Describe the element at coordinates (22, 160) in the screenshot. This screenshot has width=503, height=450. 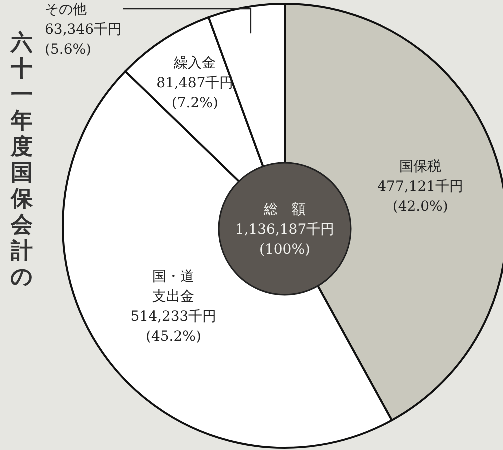
I see `title: 六十一年度国保会計の` at that location.